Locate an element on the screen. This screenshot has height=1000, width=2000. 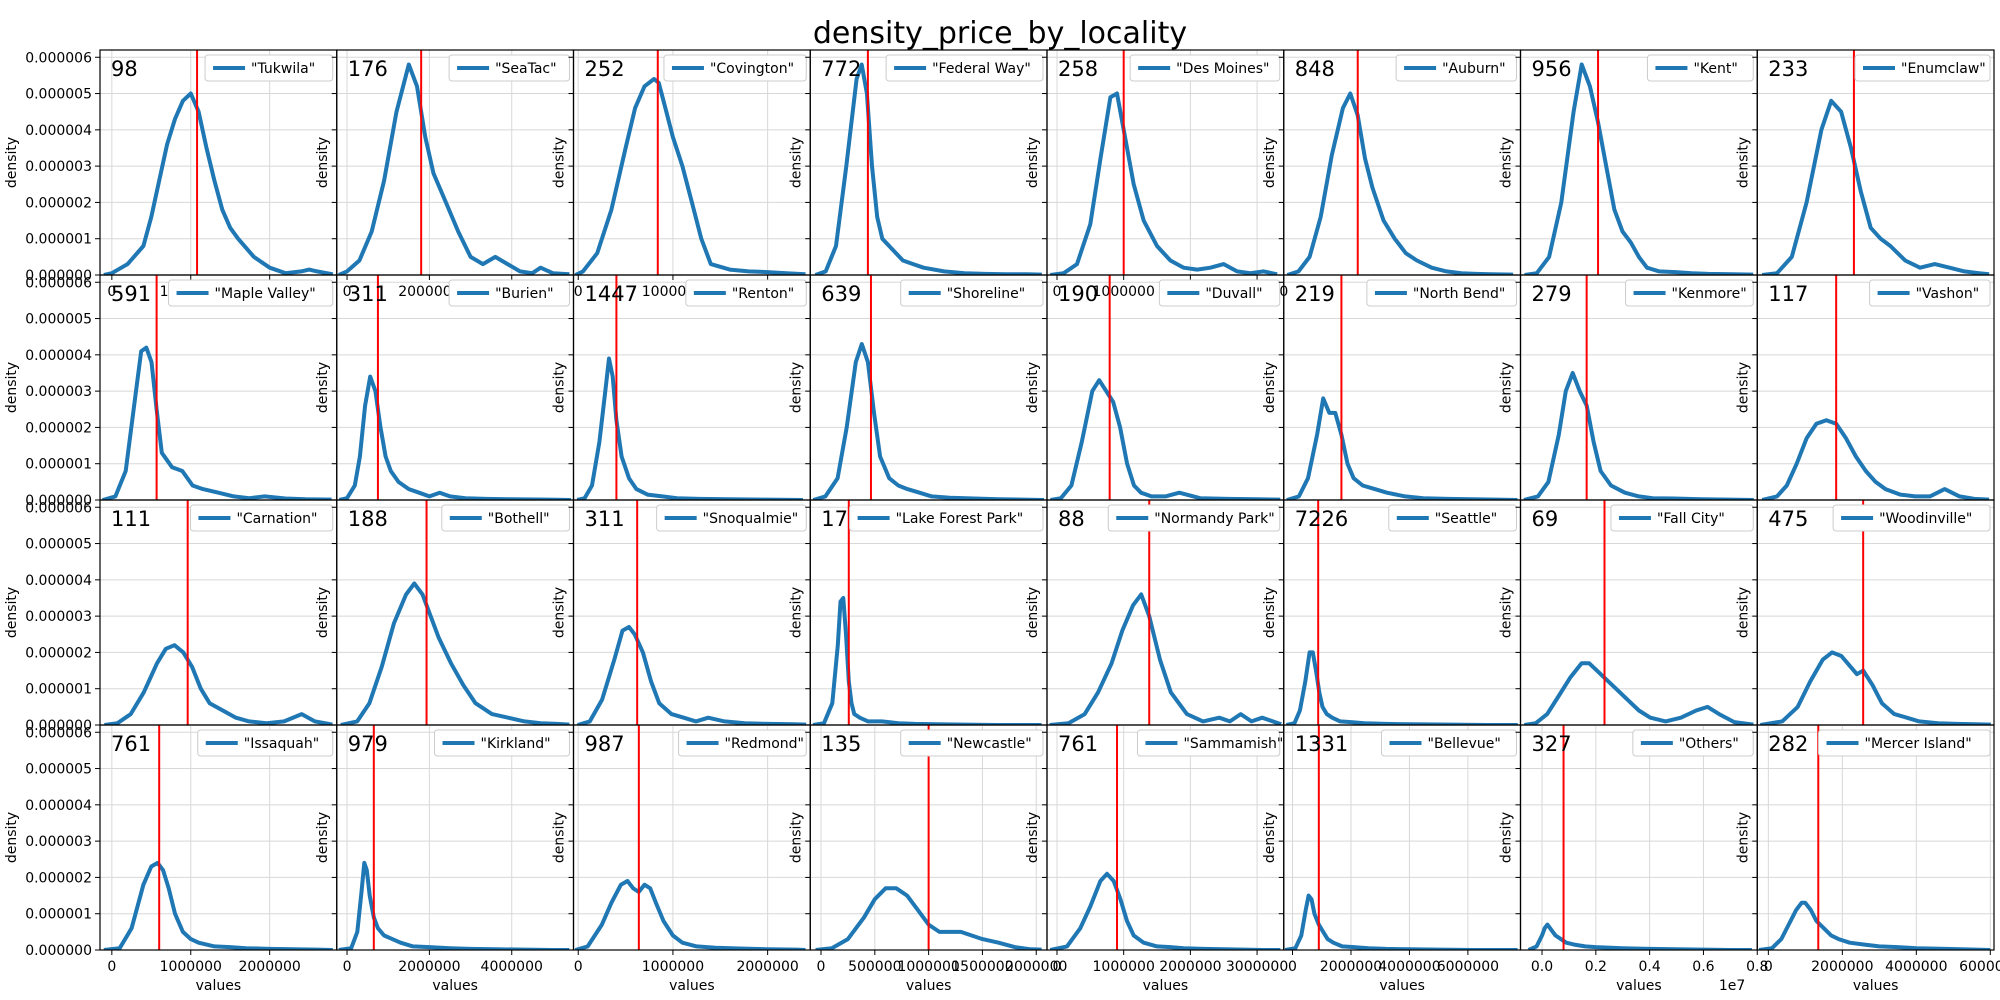
panel-6: 956 "Kent" density is located at coordinates (1628, 162).